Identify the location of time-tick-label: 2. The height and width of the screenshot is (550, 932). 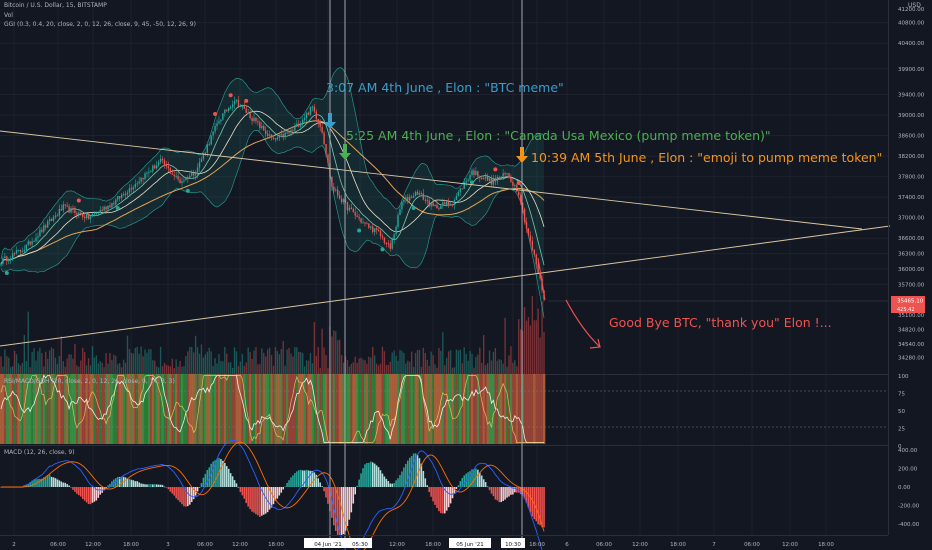
(14, 545).